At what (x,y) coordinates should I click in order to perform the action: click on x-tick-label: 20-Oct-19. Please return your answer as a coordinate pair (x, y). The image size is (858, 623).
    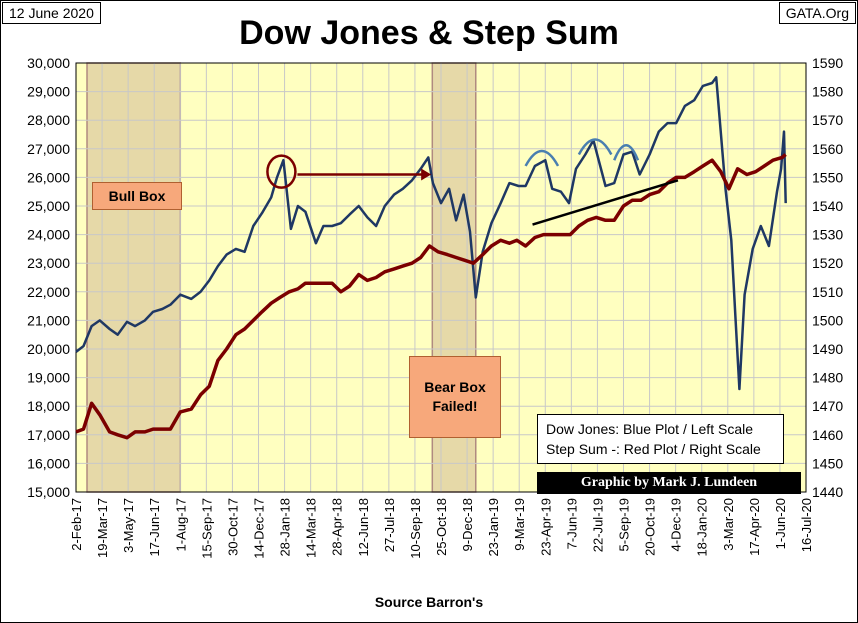
    Looking at the image, I should click on (650, 527).